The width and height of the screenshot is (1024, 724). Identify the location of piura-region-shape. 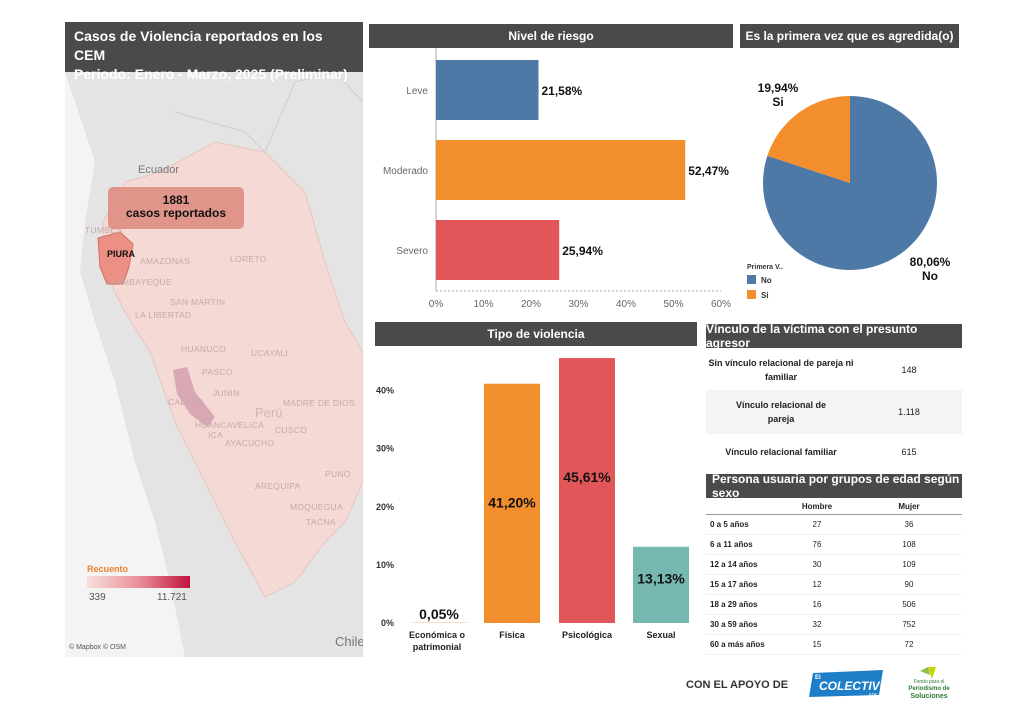
(115, 258).